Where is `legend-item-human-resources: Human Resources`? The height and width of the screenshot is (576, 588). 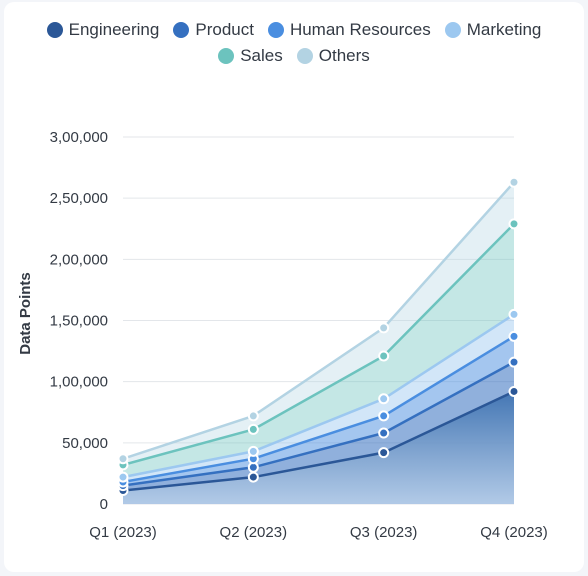 legend-item-human-resources: Human Resources is located at coordinates (349, 30).